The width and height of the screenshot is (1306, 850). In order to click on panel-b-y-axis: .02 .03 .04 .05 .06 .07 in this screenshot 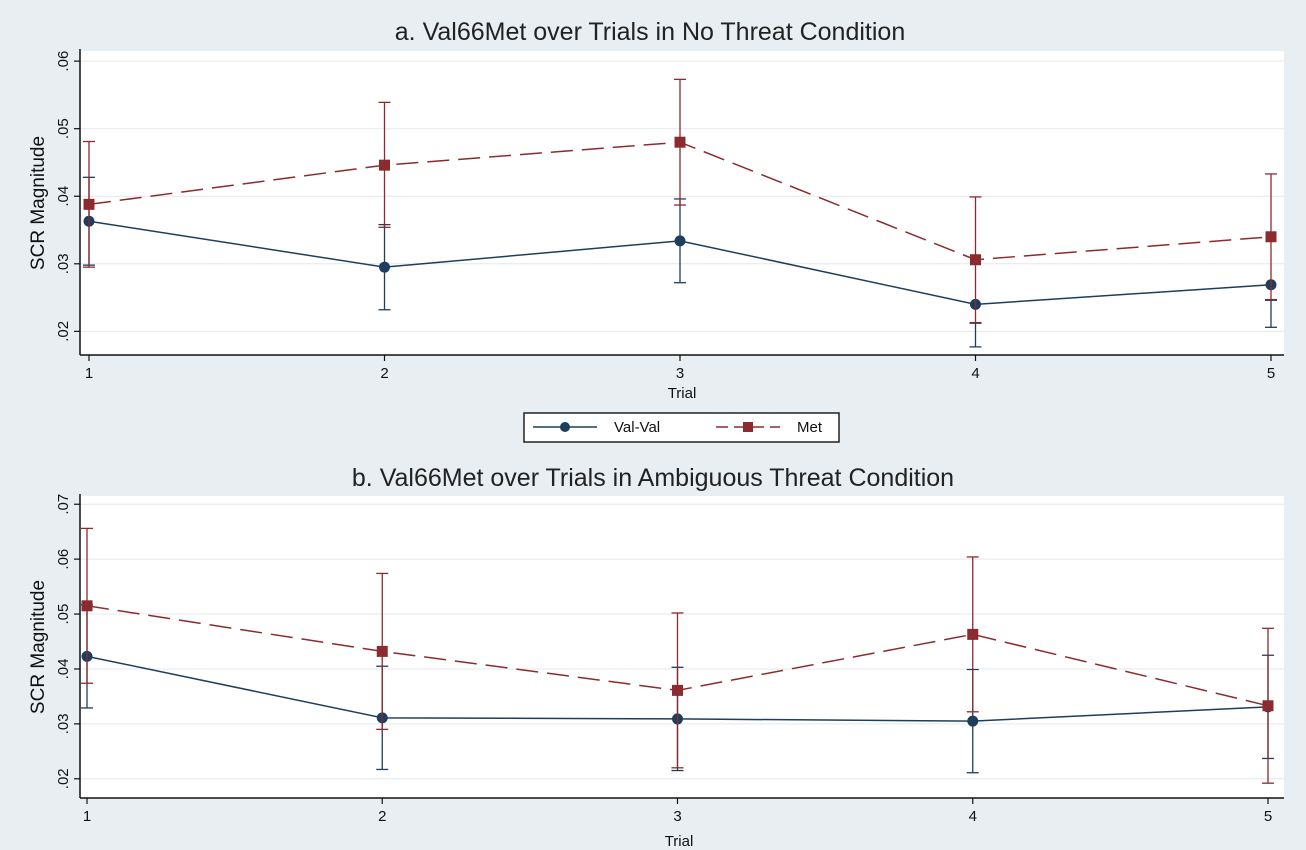, I will do `click(68, 646)`.